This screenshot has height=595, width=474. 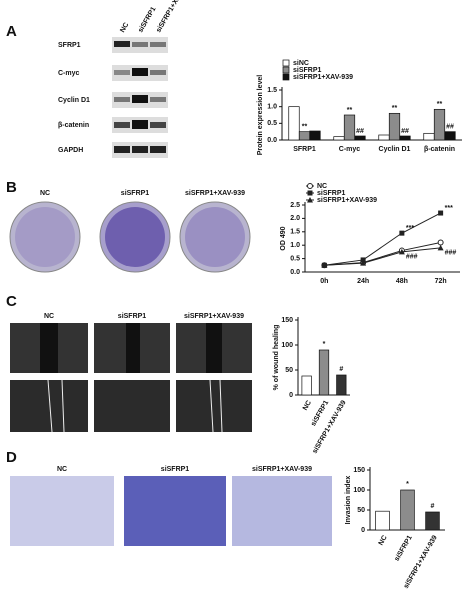 I want to click on y-tick-label: 2.0, so click(x=295, y=218).